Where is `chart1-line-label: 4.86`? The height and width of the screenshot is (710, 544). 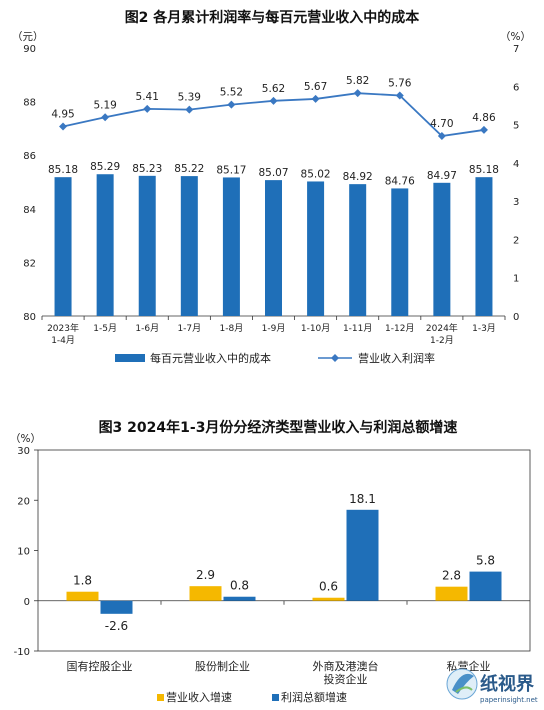
chart1-line-label: 4.86 is located at coordinates (484, 118).